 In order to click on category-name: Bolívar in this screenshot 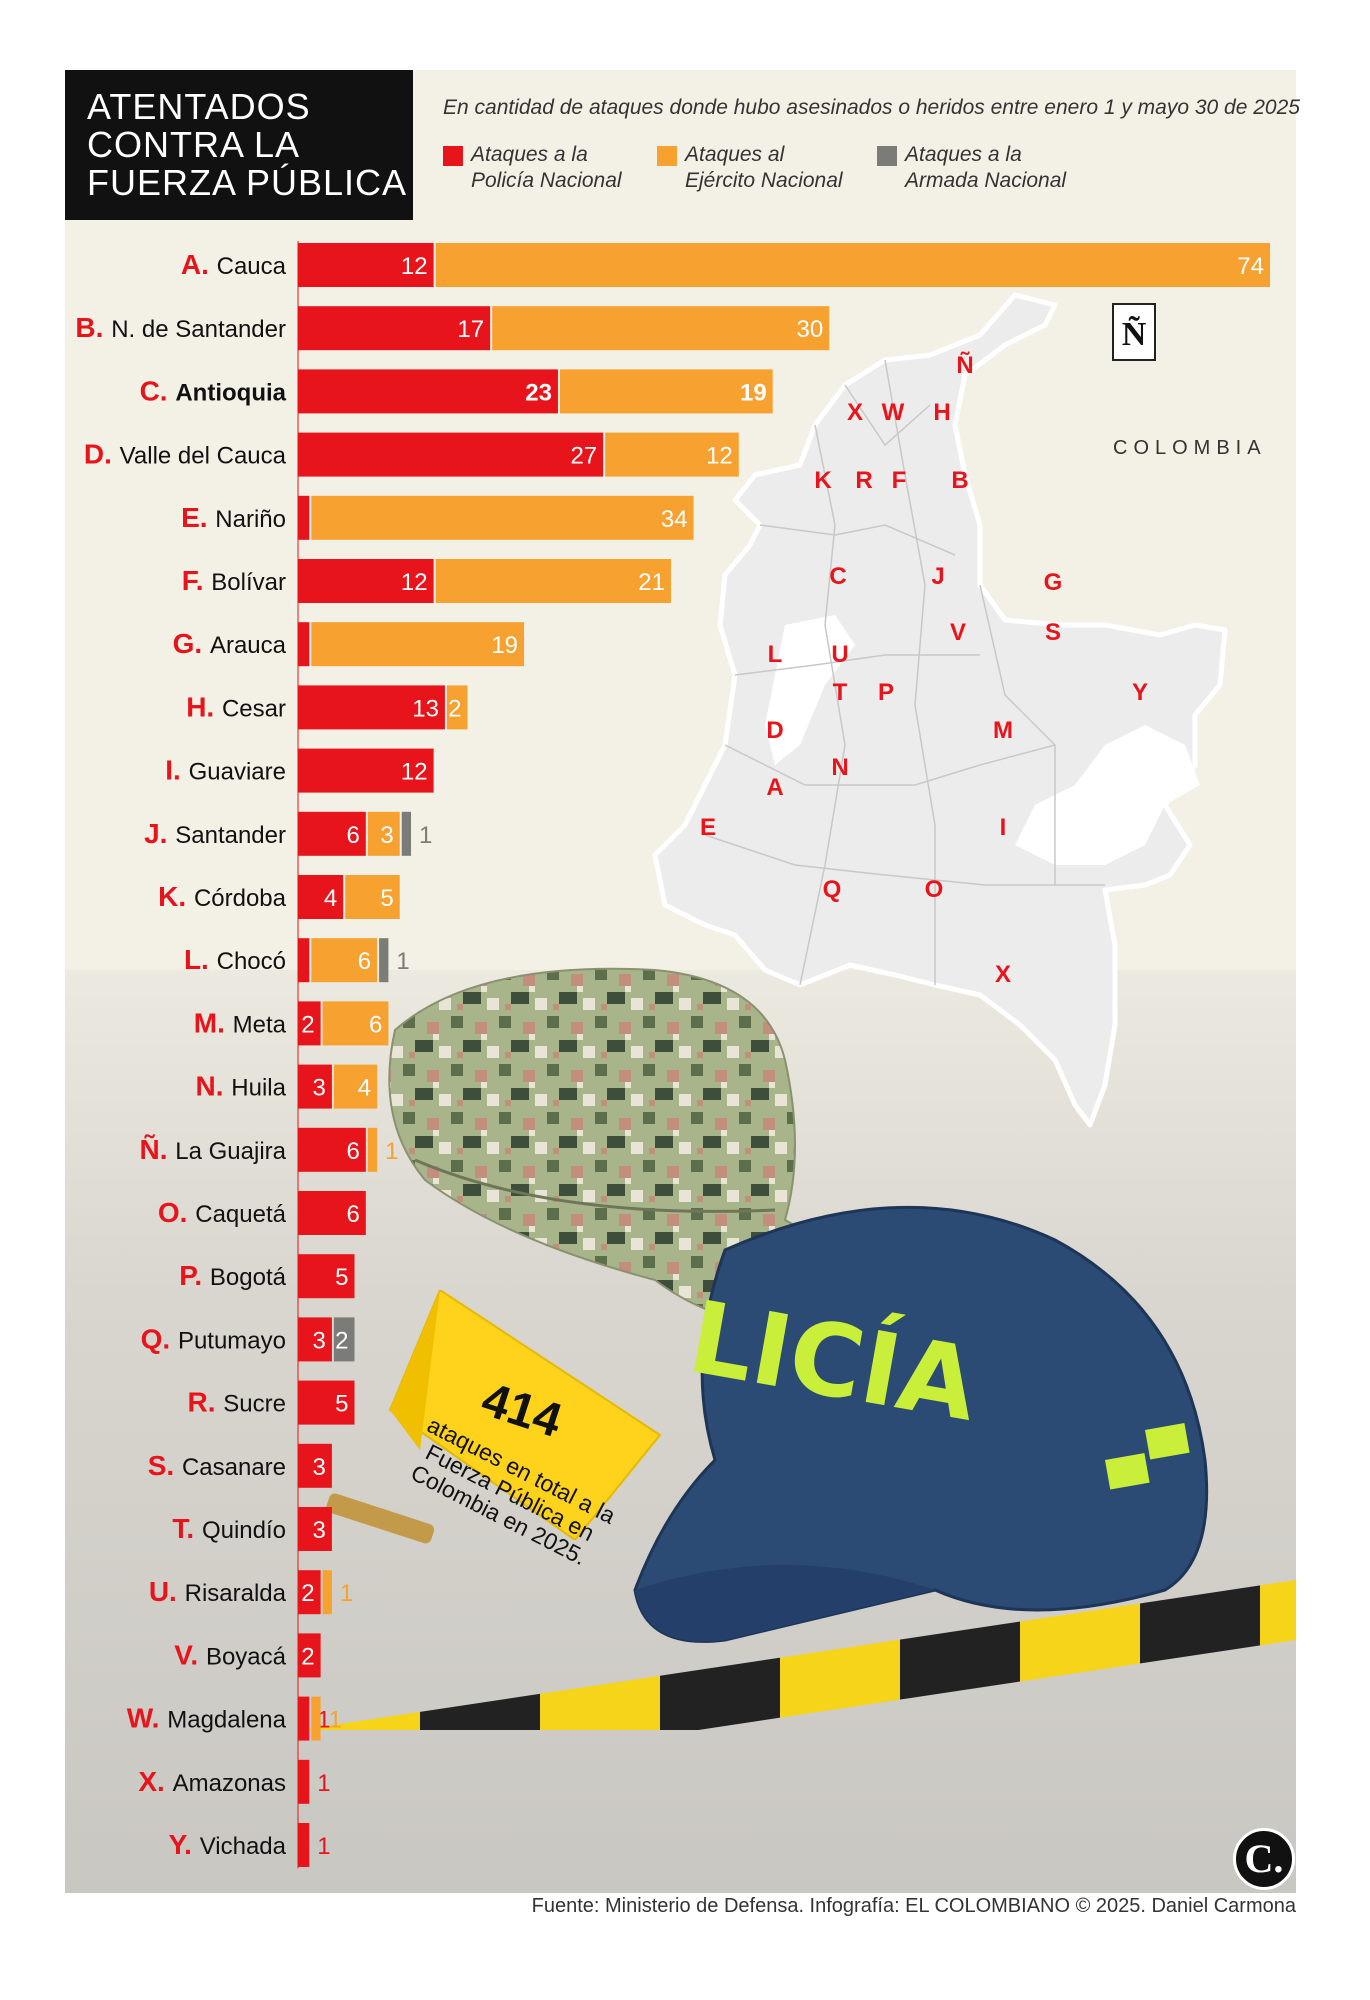, I will do `click(248, 582)`.